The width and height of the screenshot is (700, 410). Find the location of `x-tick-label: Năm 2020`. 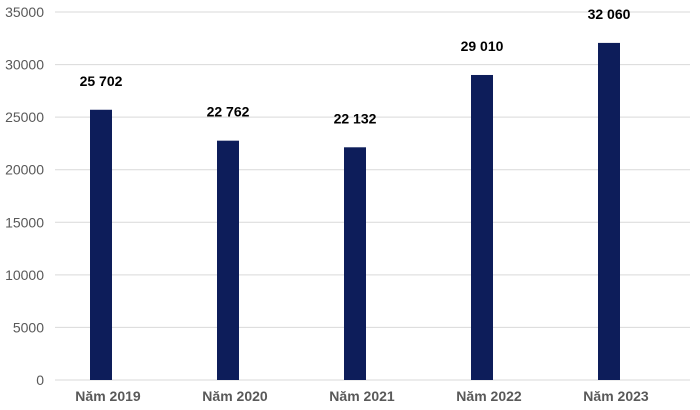

x-tick-label: Năm 2020 is located at coordinates (235, 396).